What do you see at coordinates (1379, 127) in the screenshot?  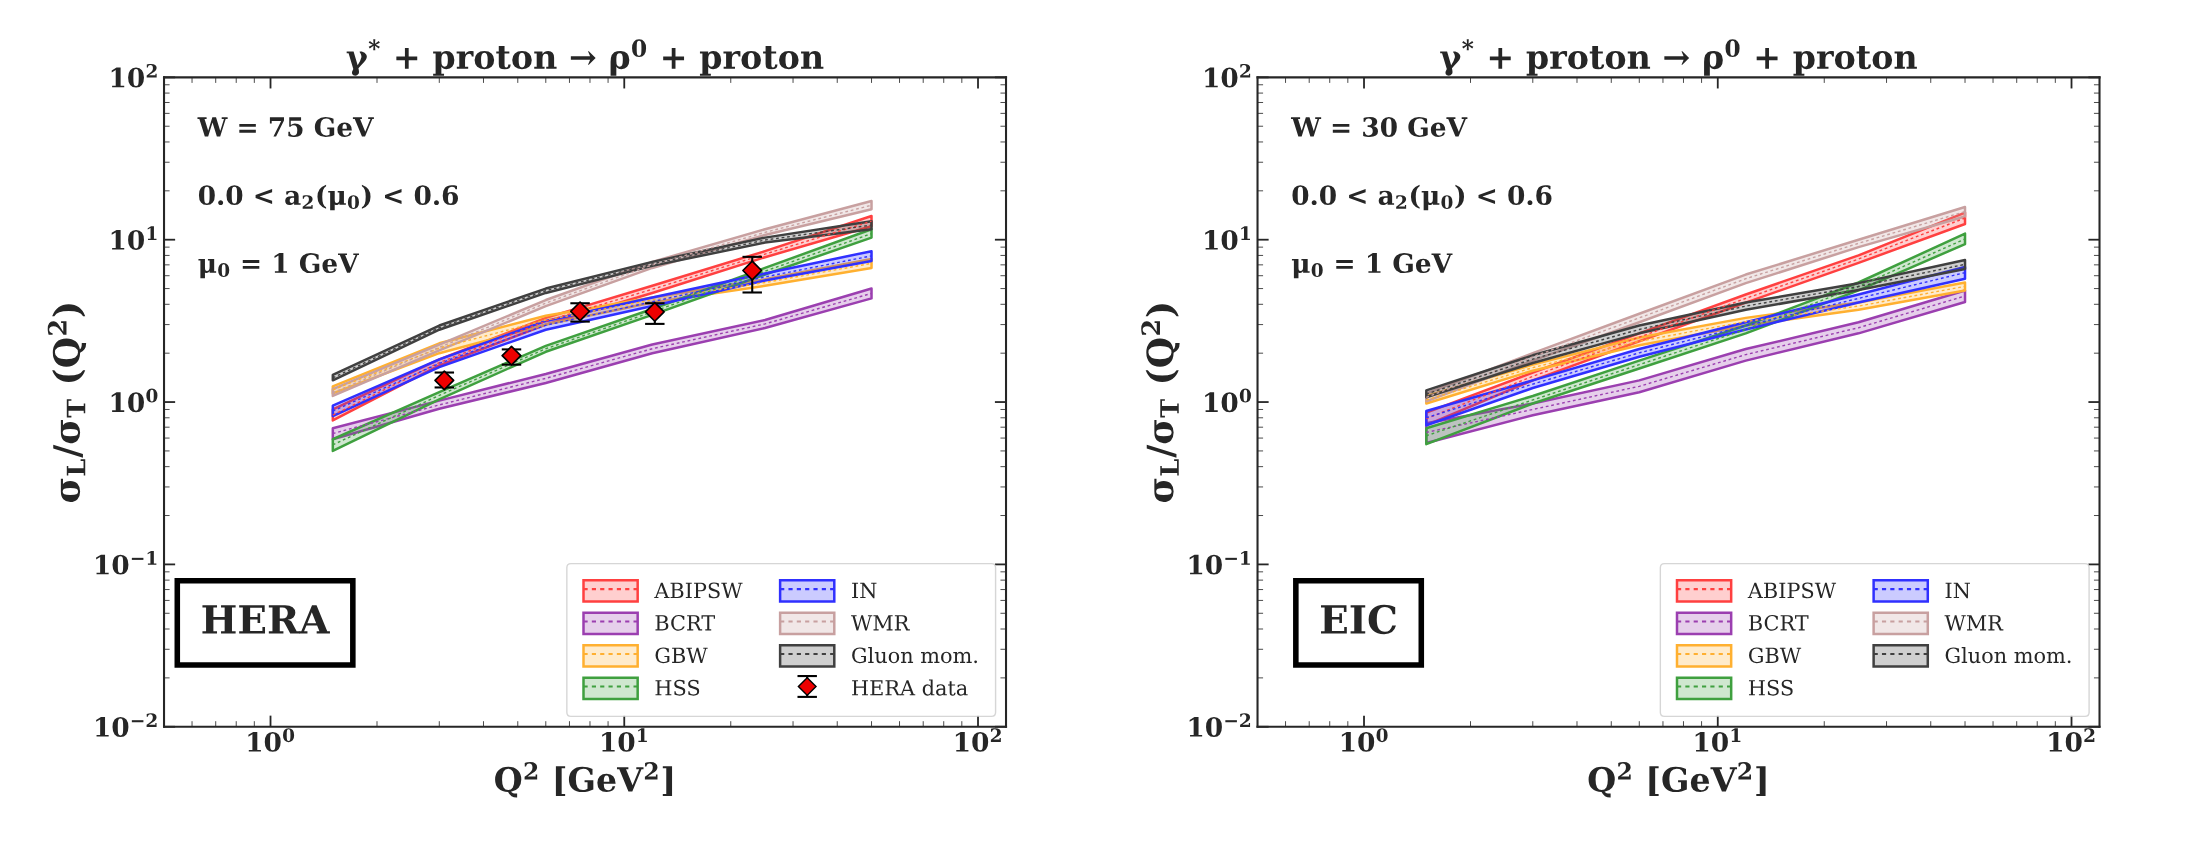 I see `annotation: W = 30 GeV` at bounding box center [1379, 127].